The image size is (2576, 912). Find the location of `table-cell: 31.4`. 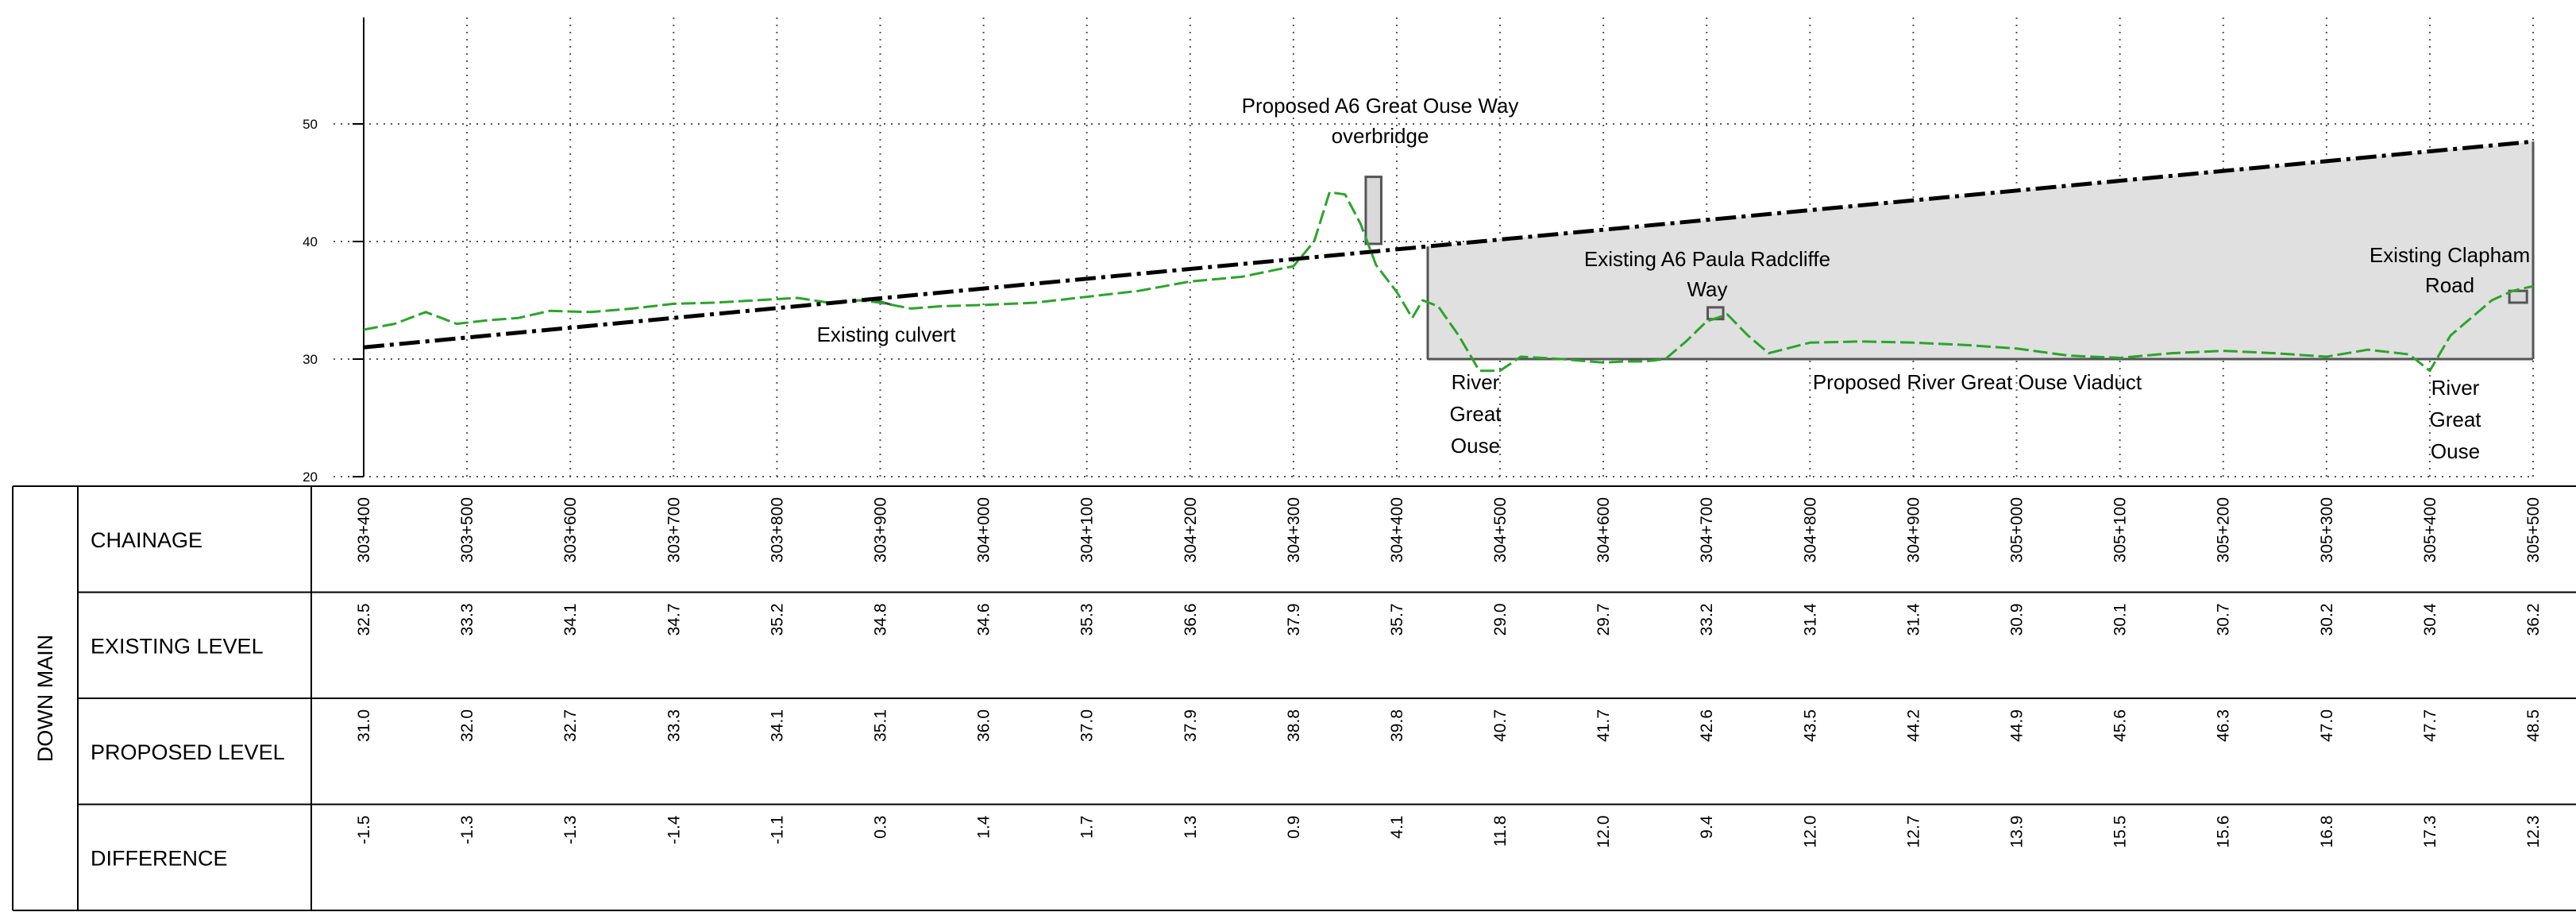

table-cell: 31.4 is located at coordinates (1810, 619).